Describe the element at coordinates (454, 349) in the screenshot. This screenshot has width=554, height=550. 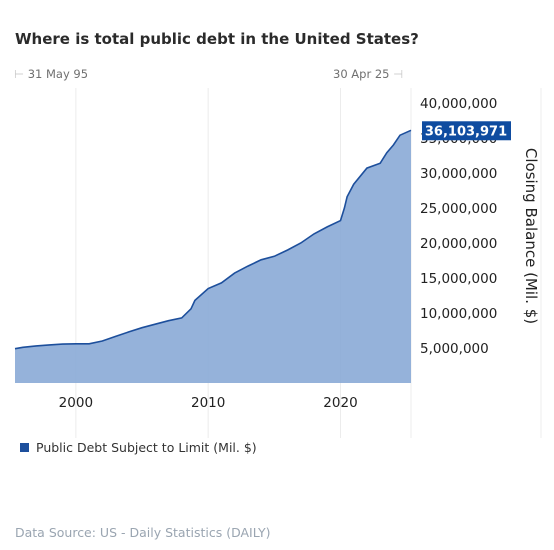
I see `y-tick-label: 5,000,000` at that location.